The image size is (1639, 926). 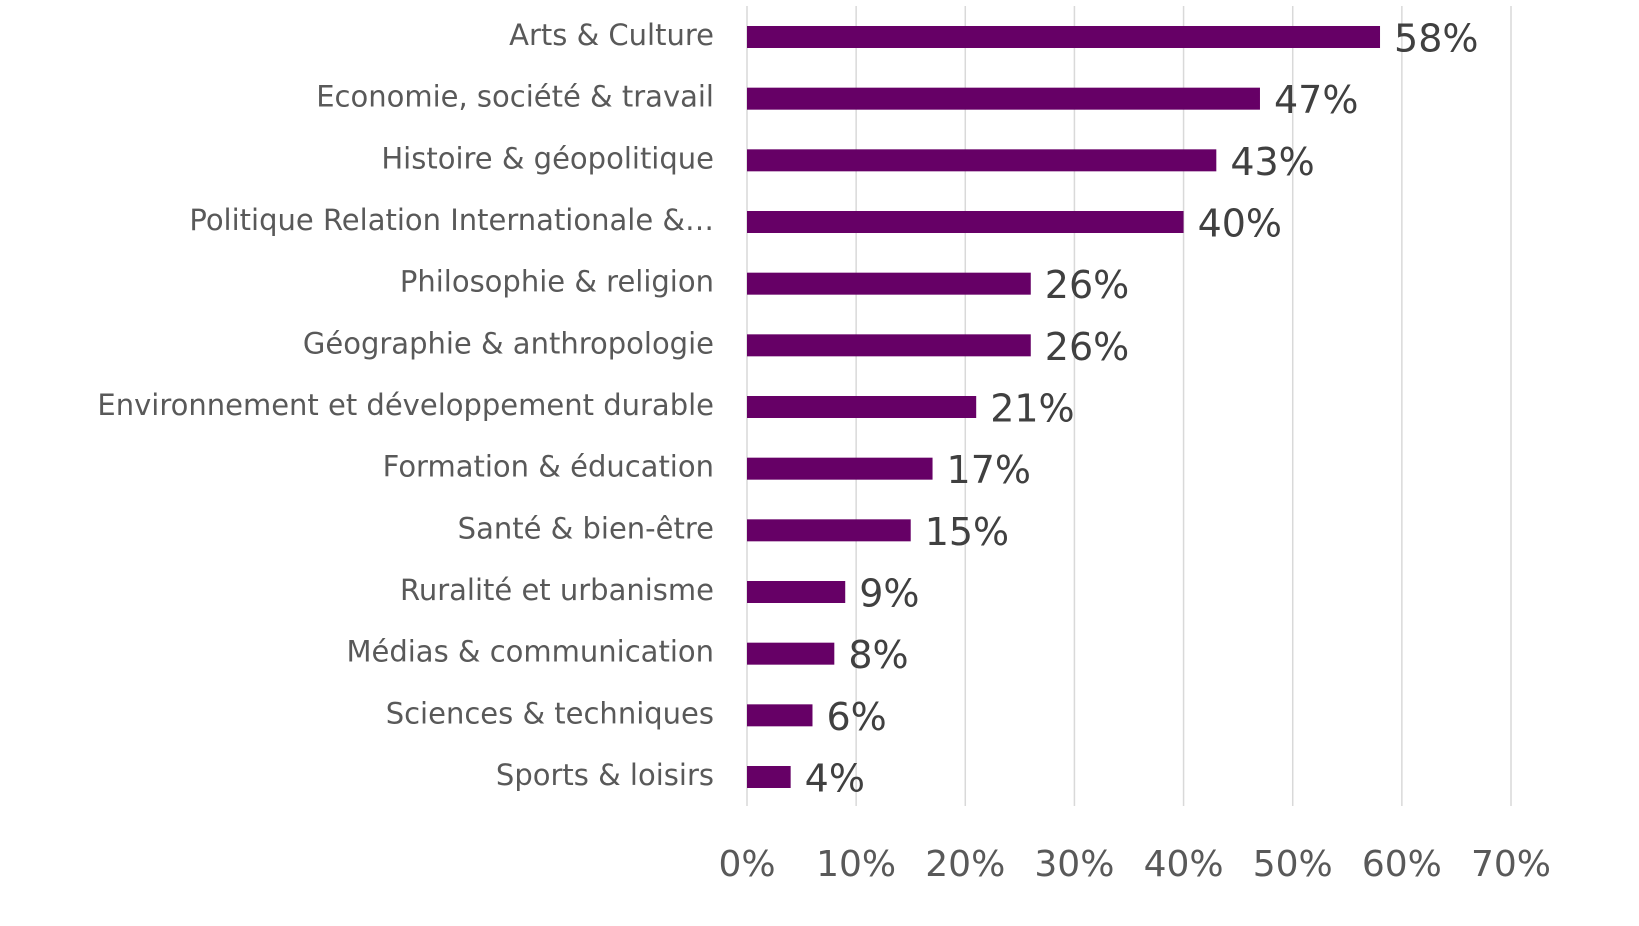 What do you see at coordinates (557, 282) in the screenshot?
I see `category-label: Philosophie & religion` at bounding box center [557, 282].